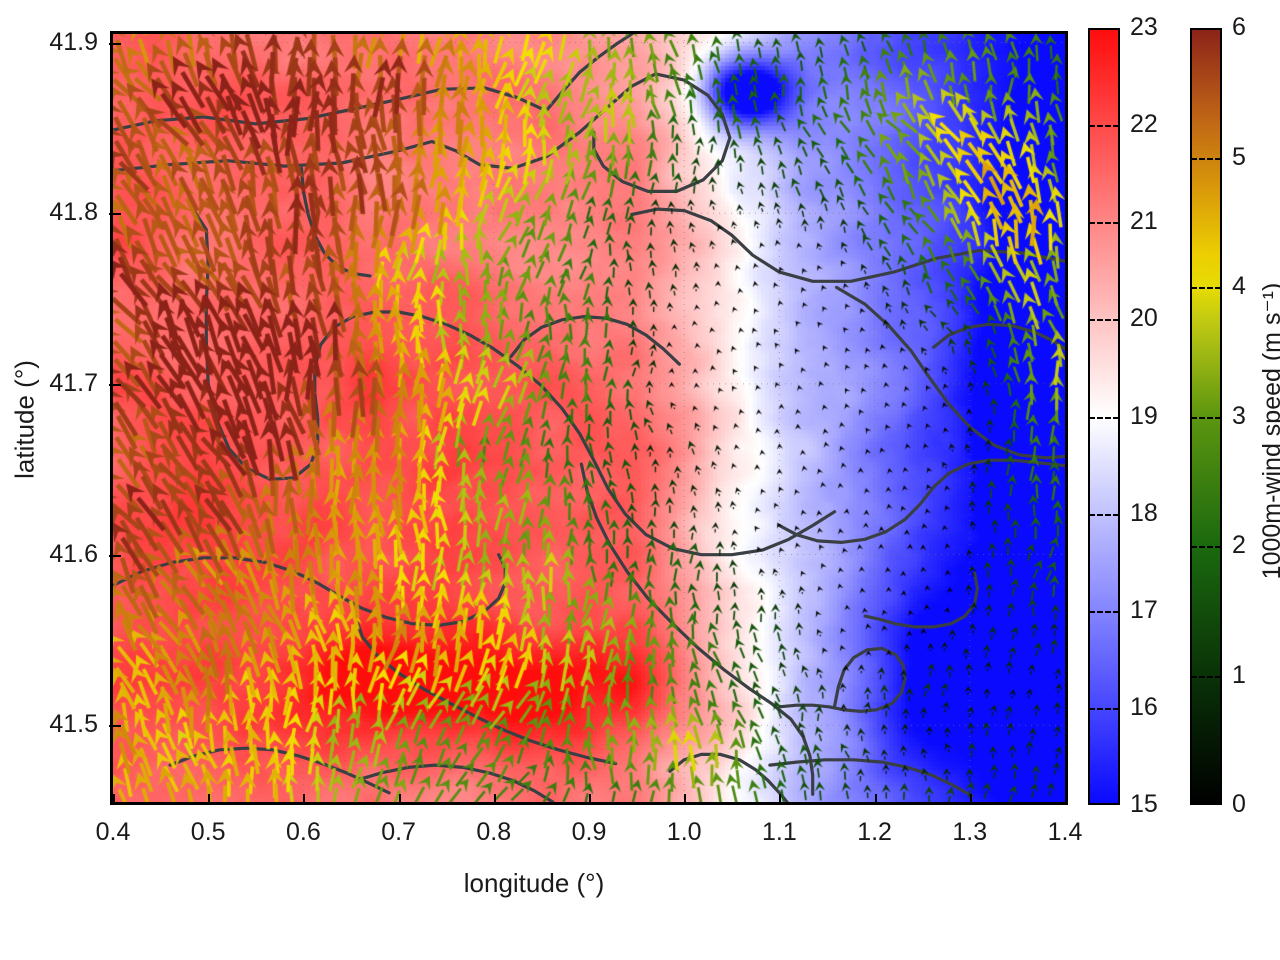  I want to click on y-axis-title: latitude (°), so click(24, 419).